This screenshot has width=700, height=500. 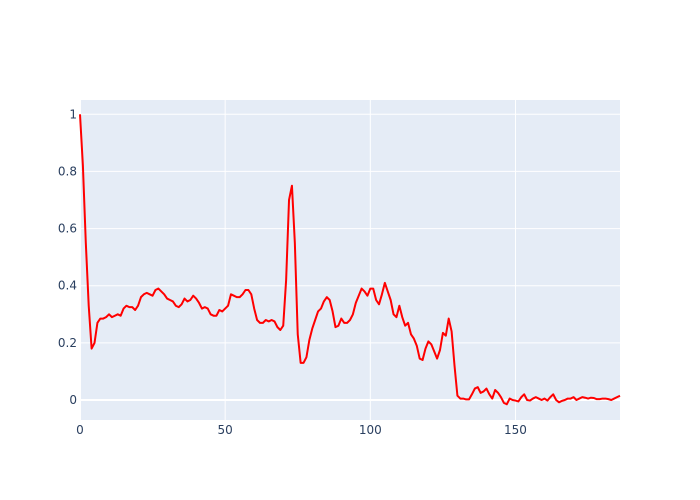 What do you see at coordinates (67, 171) in the screenshot?
I see `y-tick-label: 0.8` at bounding box center [67, 171].